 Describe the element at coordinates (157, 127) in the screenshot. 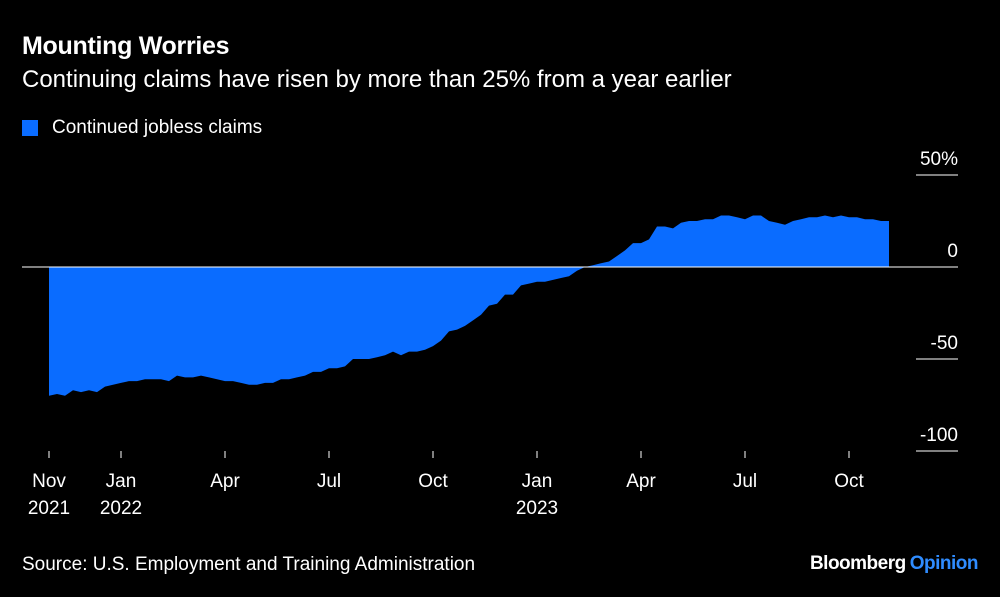

I see `legend-label: Continued jobless claims` at that location.